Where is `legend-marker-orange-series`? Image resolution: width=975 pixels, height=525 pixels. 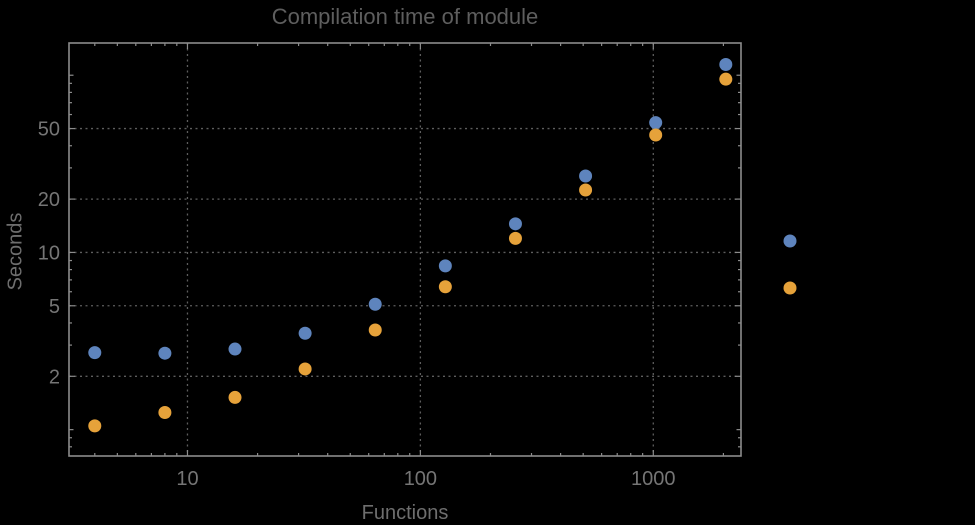 legend-marker-orange-series is located at coordinates (790, 288).